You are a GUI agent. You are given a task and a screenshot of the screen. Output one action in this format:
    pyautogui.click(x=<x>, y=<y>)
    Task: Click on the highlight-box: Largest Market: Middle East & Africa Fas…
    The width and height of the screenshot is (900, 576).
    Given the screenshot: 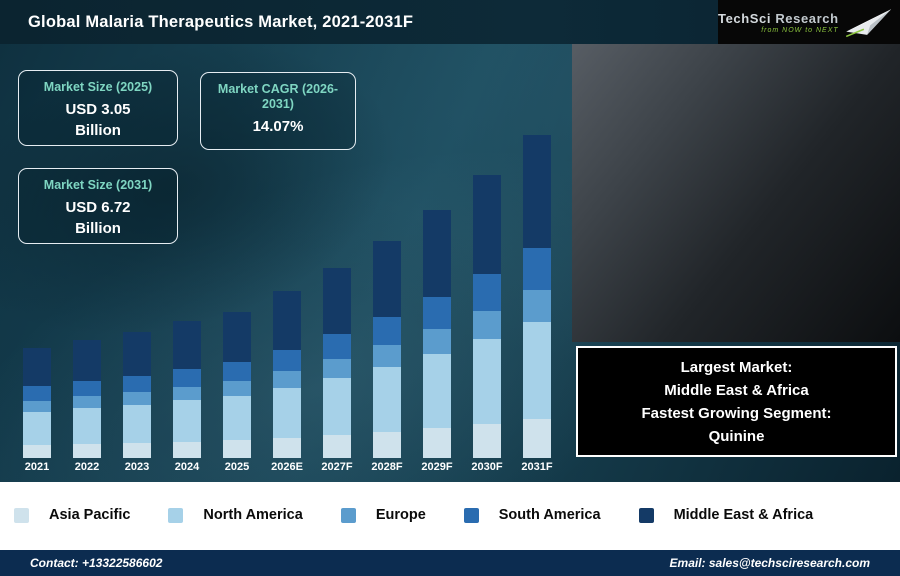 What is the action you would take?
    pyautogui.click(x=736, y=401)
    